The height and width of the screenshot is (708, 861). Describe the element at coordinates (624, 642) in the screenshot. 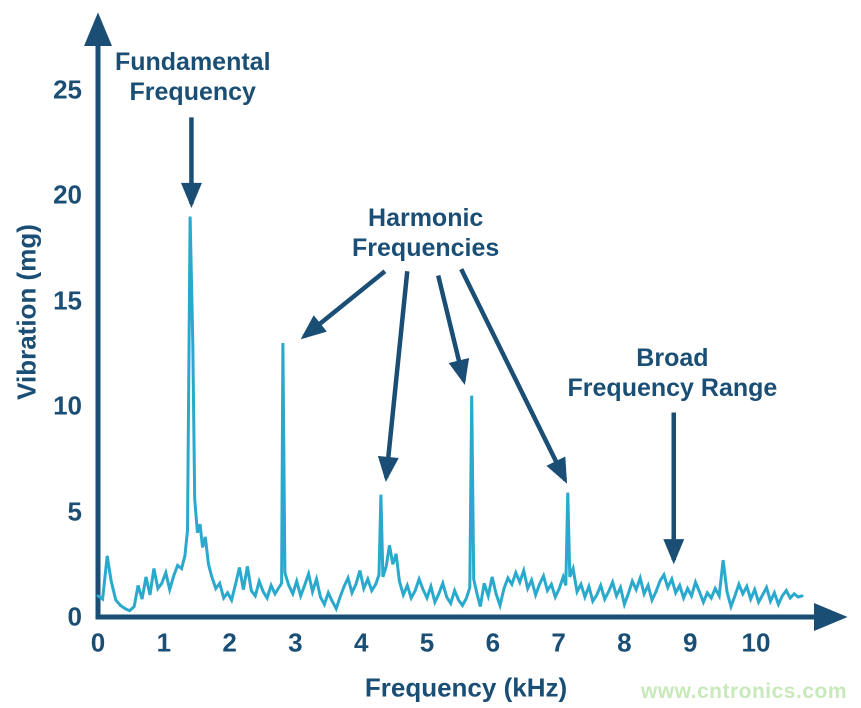

I see `x-tick-label: 8` at that location.